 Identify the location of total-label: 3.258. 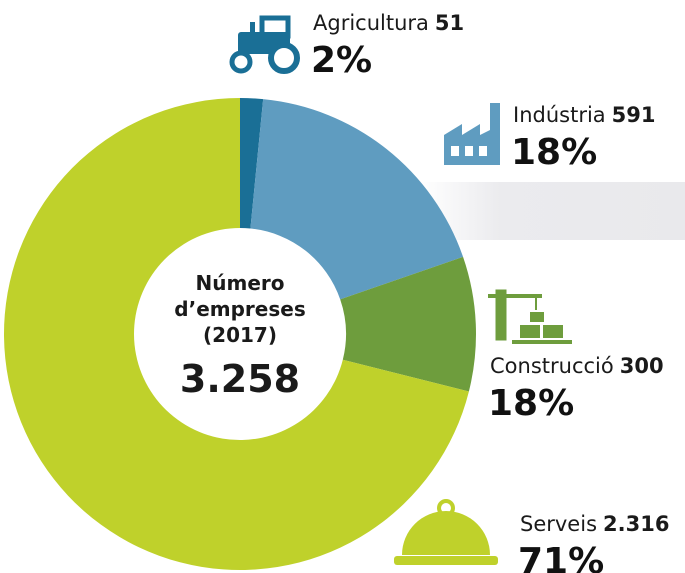
(240, 379).